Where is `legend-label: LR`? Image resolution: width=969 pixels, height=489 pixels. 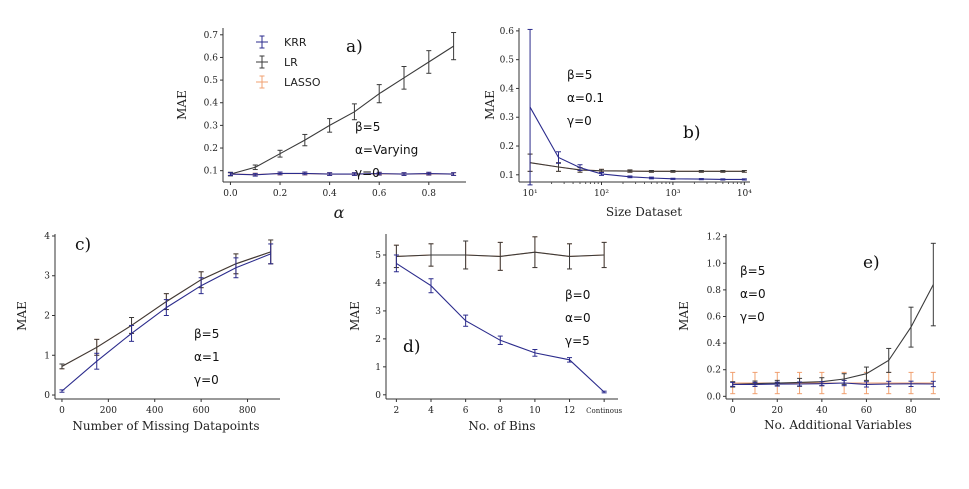 legend-label: LR is located at coordinates (291, 62).